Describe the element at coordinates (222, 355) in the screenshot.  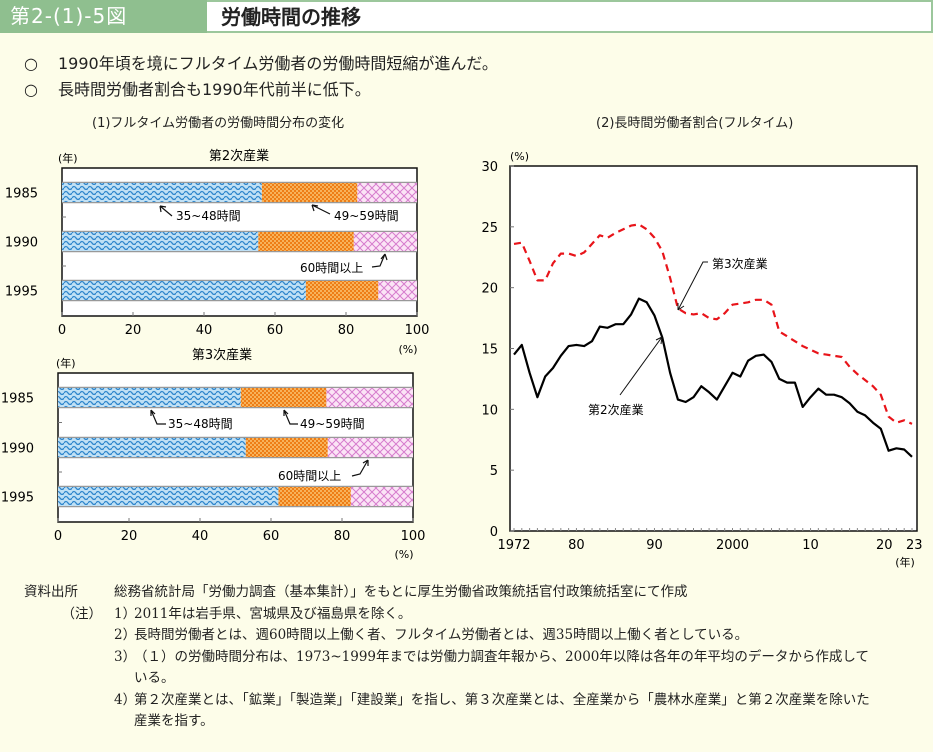
I see `bar2-title: 第3次産業` at that location.